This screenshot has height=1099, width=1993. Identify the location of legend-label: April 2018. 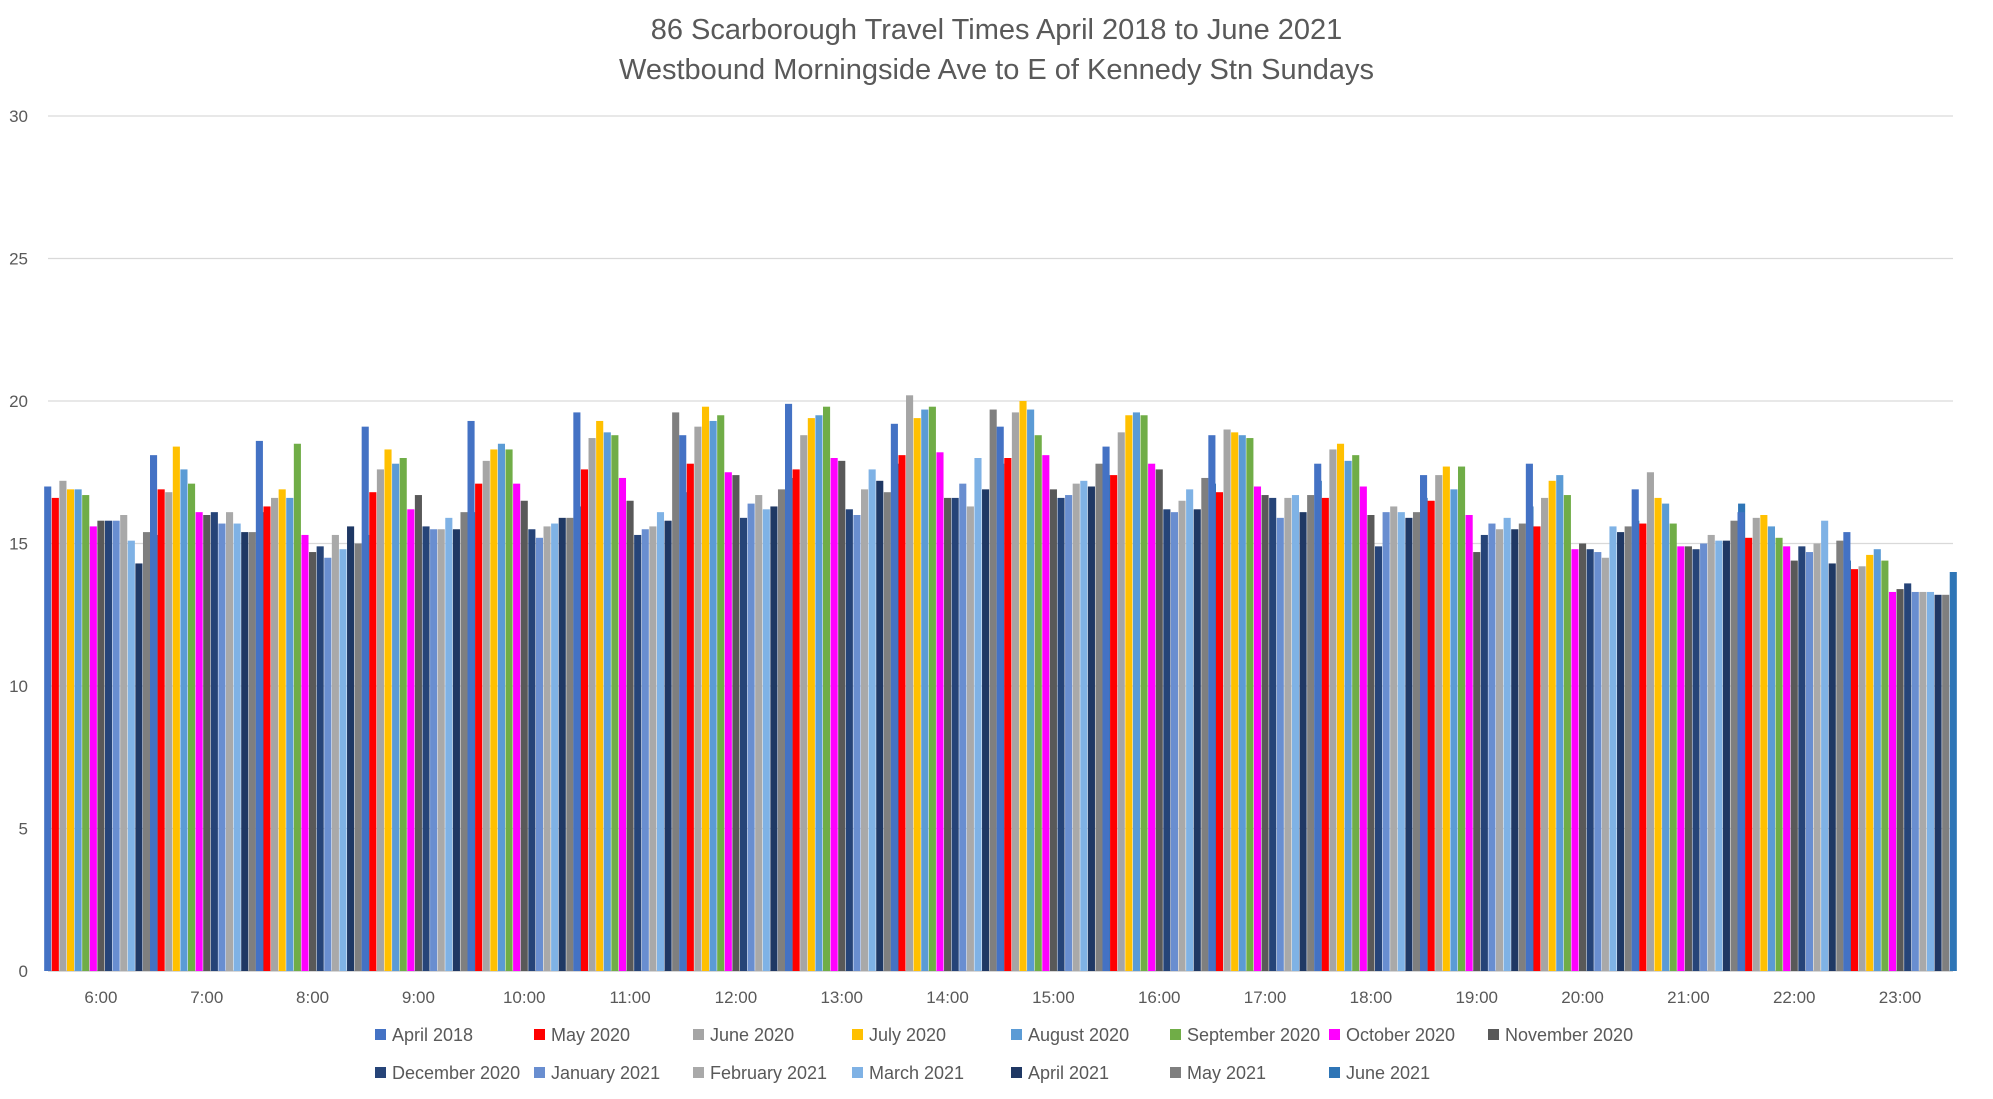
(432, 1035).